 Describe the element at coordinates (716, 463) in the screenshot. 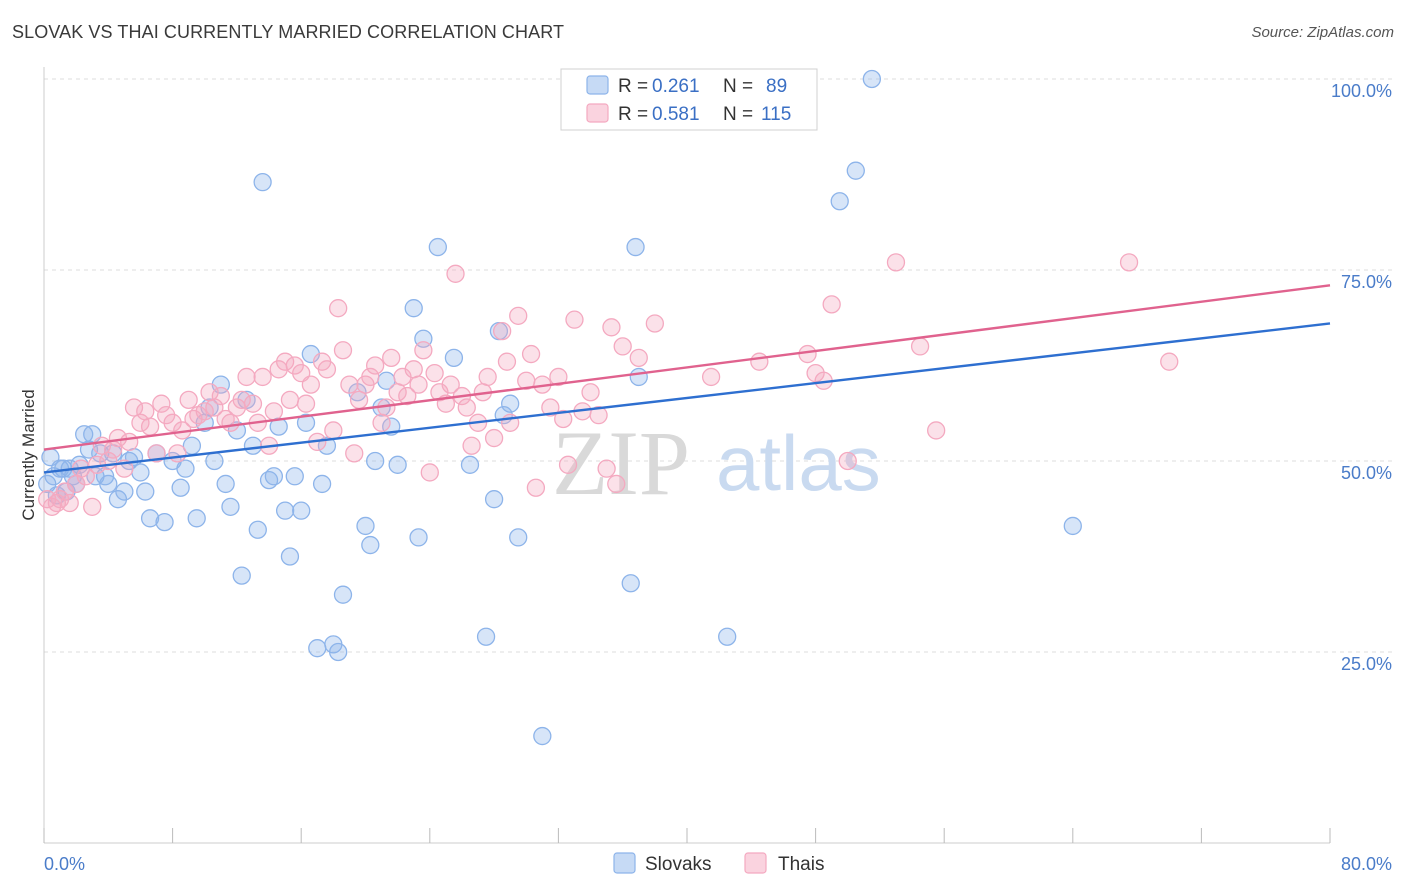

I see `watermark: ZIP atlas` at that location.